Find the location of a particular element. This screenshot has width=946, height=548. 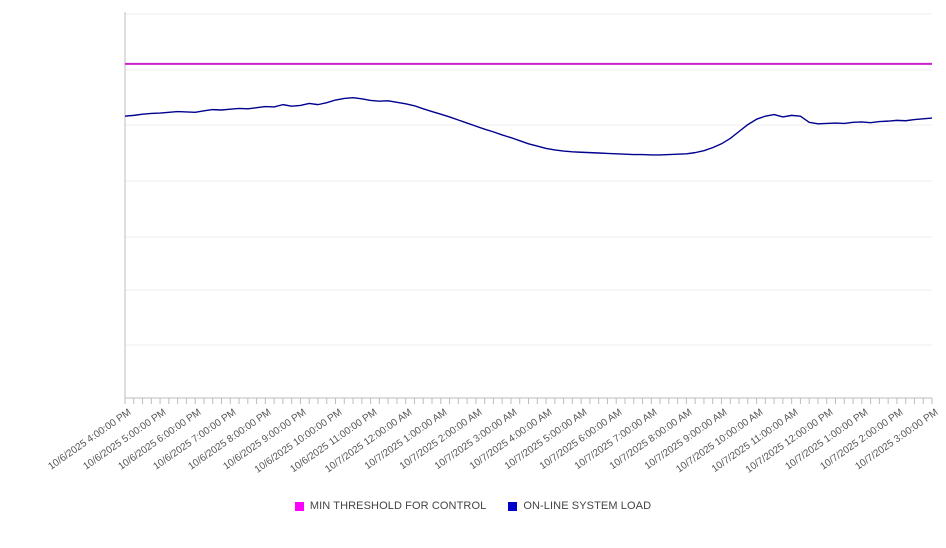

x-axis-minor-ticks is located at coordinates (528, 401).